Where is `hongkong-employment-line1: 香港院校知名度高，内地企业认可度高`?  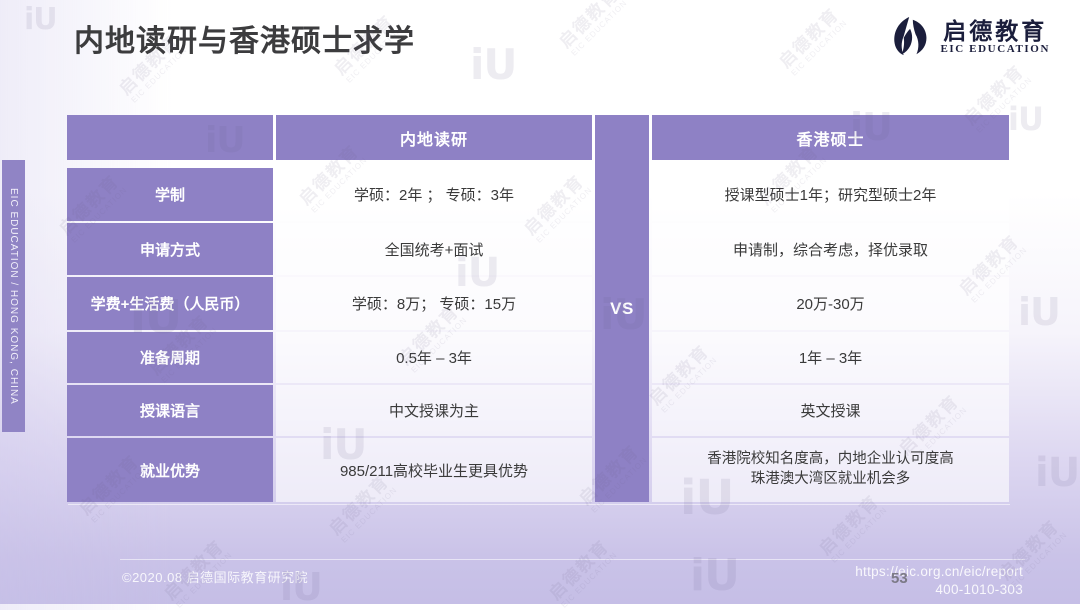
hongkong-employment-line1: 香港院校知名度高，内地企业认可度高 is located at coordinates (830, 459).